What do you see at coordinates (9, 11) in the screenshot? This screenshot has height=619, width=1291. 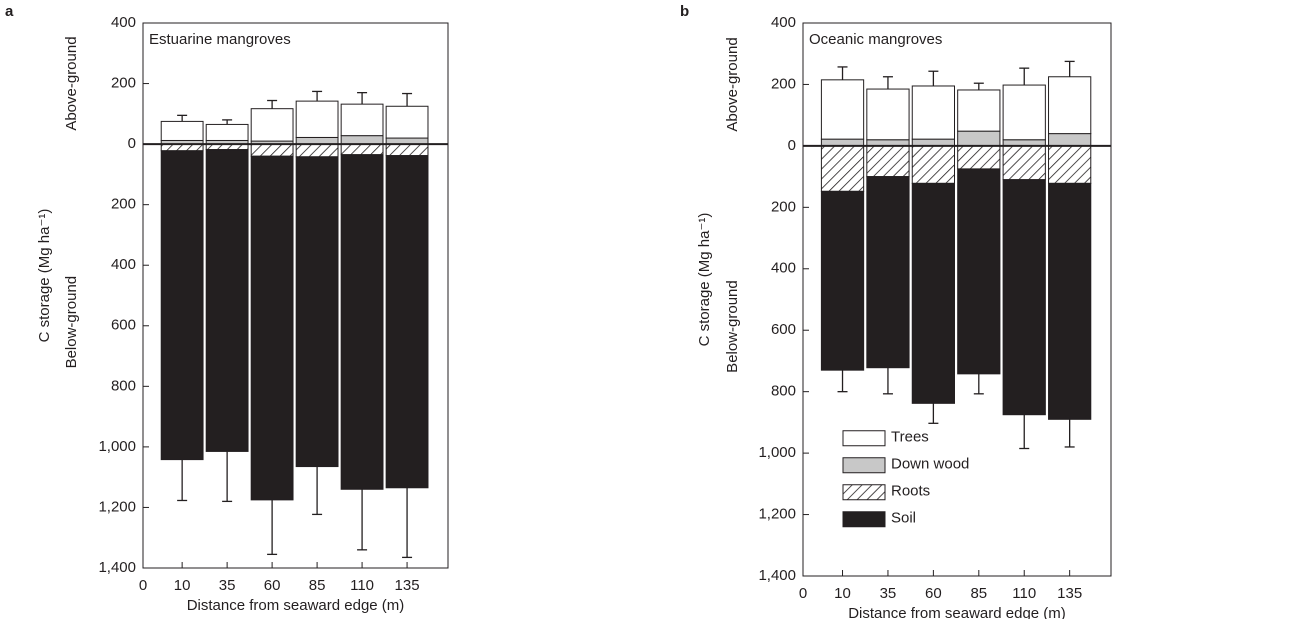 I see `panel-label: a` at bounding box center [9, 11].